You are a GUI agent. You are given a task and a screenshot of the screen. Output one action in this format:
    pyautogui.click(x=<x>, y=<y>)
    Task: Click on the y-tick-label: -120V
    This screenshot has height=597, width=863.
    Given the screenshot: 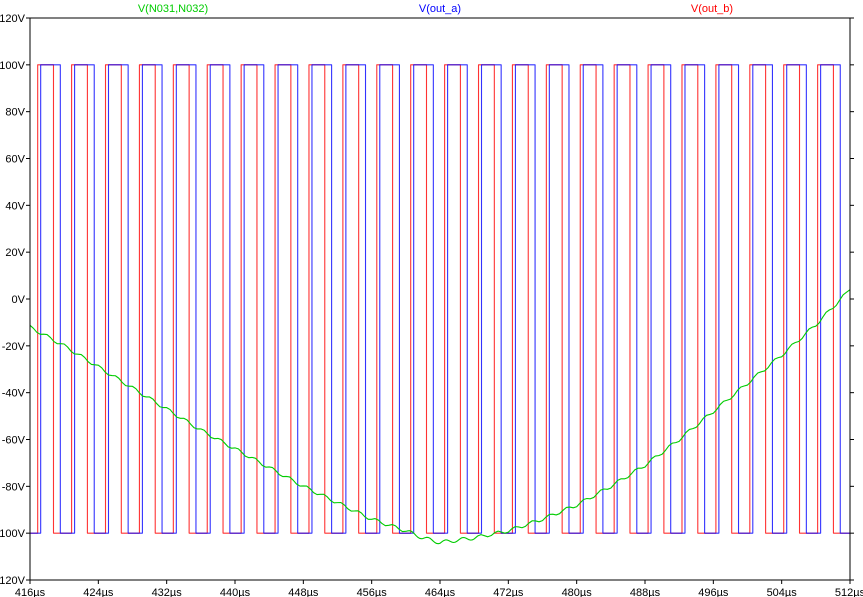 What is the action you would take?
    pyautogui.click(x=13, y=581)
    